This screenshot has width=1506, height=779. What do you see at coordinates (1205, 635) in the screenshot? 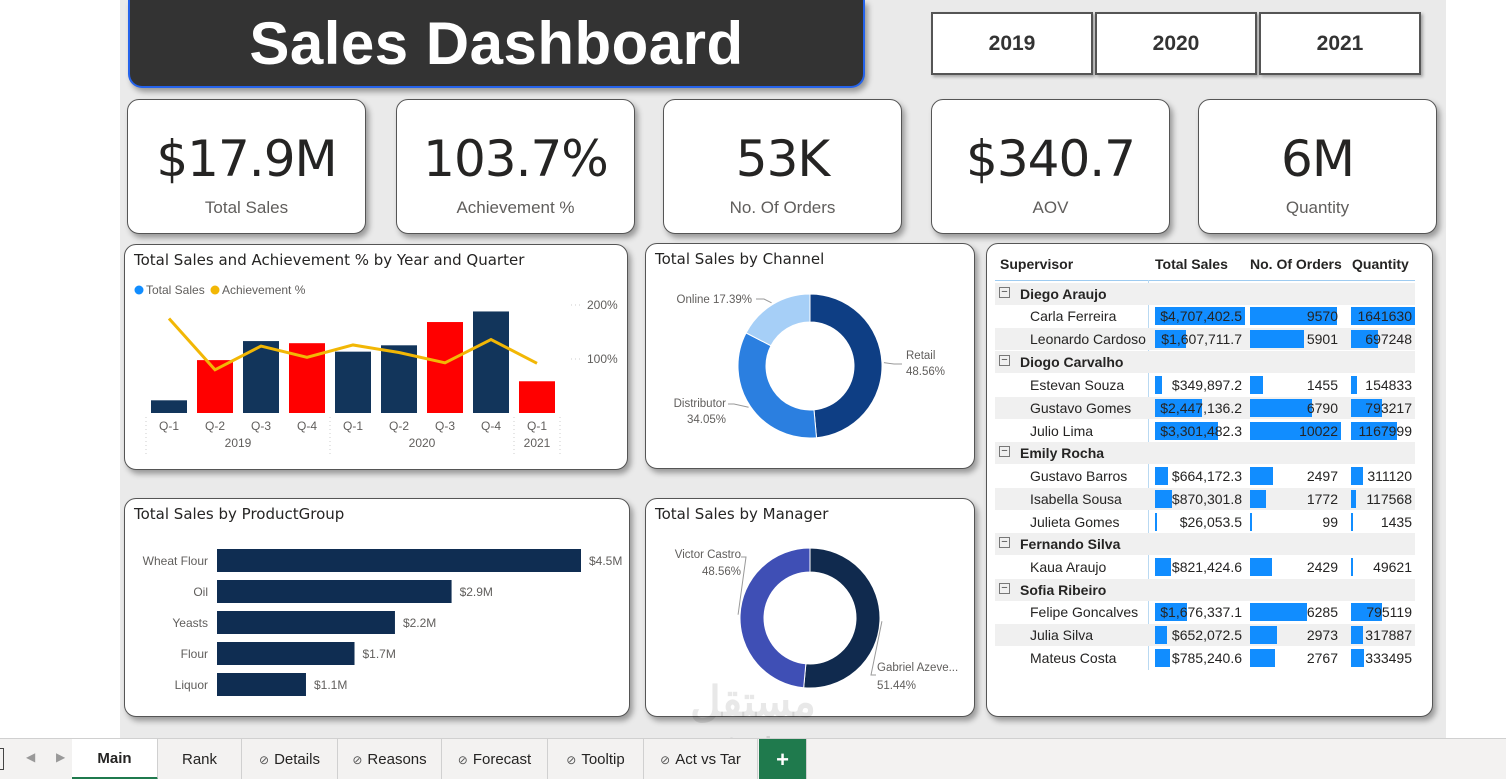
I see `table-row: Julia Silva $652,072.5 2973 317887` at bounding box center [1205, 635].